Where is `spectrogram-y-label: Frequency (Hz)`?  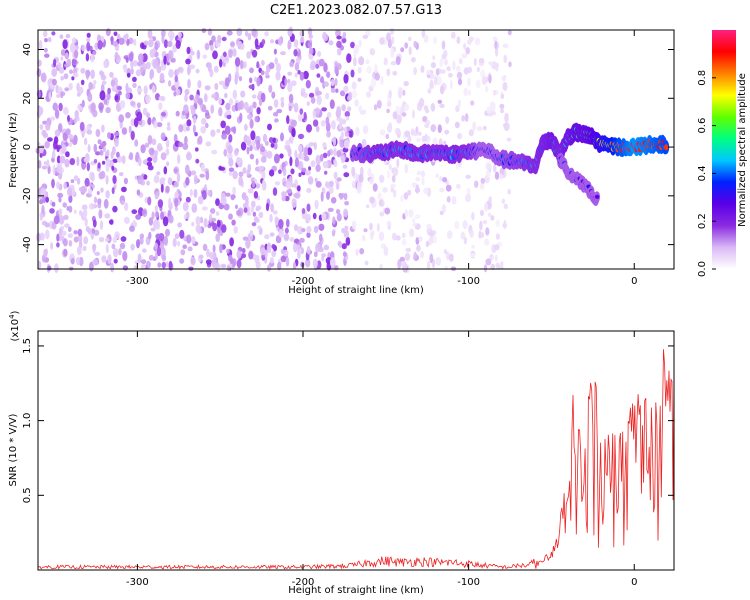
spectrogram-y-label: Frequency (Hz) is located at coordinates (13, 150).